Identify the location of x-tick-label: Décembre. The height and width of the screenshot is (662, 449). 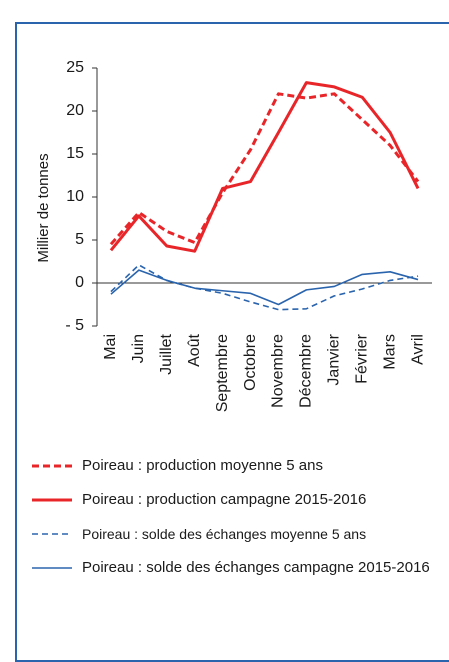
(306, 371).